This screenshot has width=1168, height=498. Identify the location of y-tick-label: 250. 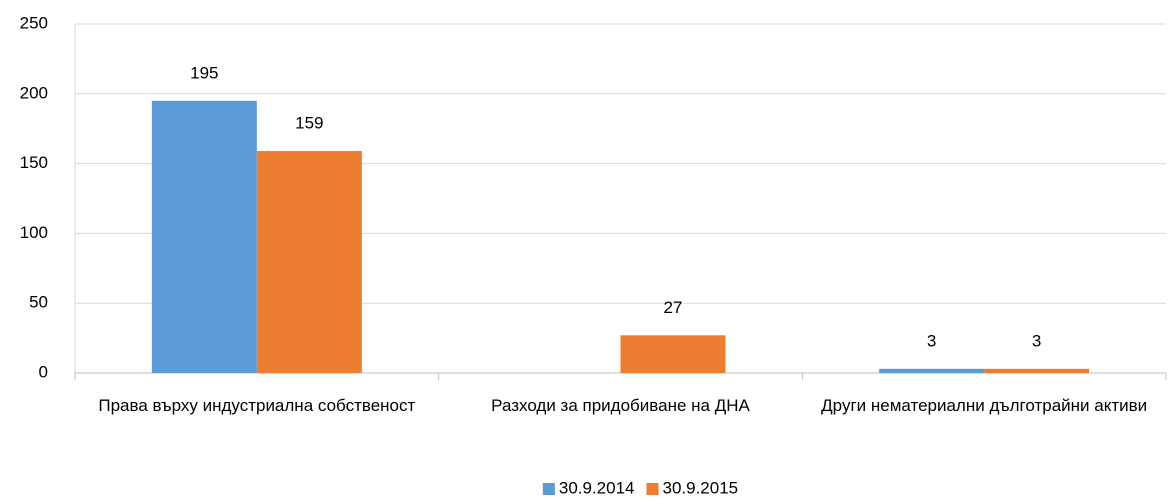
(34, 22).